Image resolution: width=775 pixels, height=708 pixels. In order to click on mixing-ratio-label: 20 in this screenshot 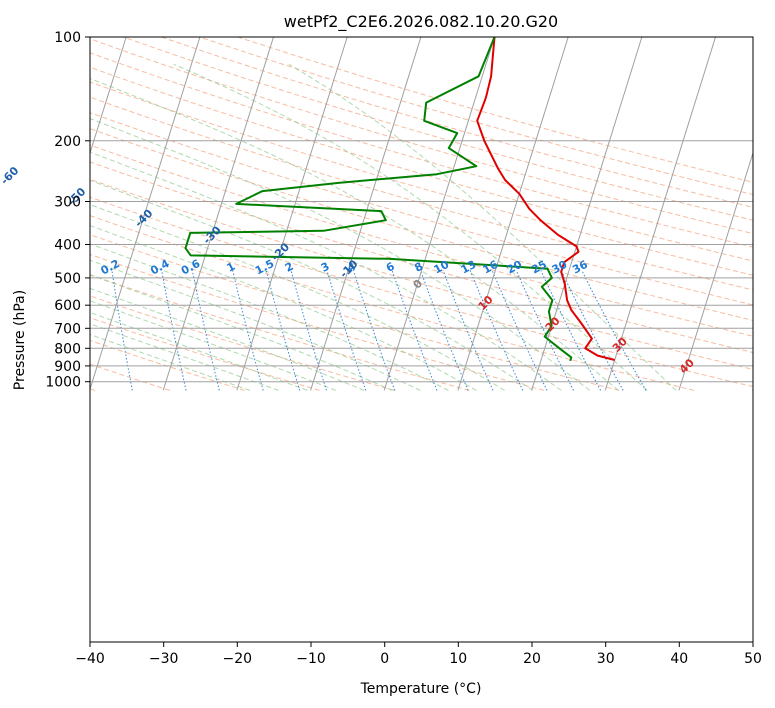, I will do `click(515, 267)`.